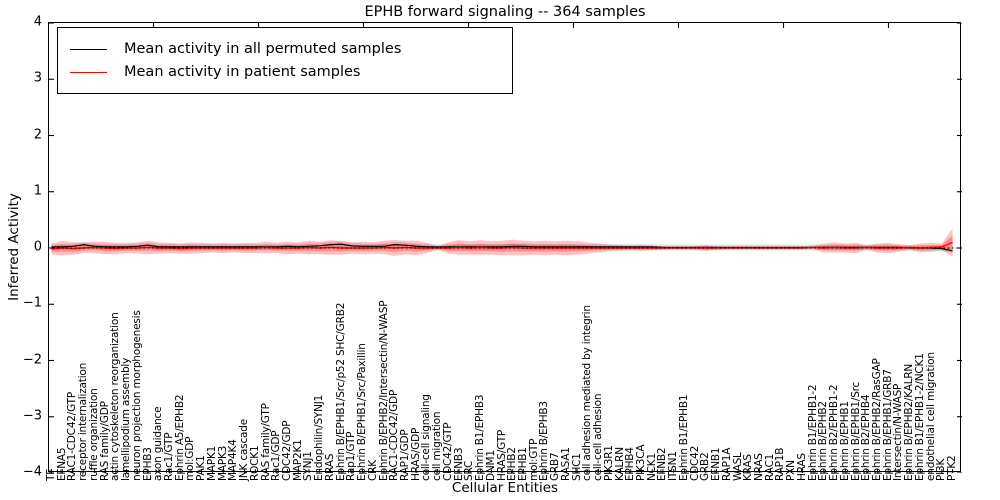 This screenshot has height=500, width=1000. What do you see at coordinates (37, 78) in the screenshot?
I see `y-tick-label: 3` at bounding box center [37, 78].